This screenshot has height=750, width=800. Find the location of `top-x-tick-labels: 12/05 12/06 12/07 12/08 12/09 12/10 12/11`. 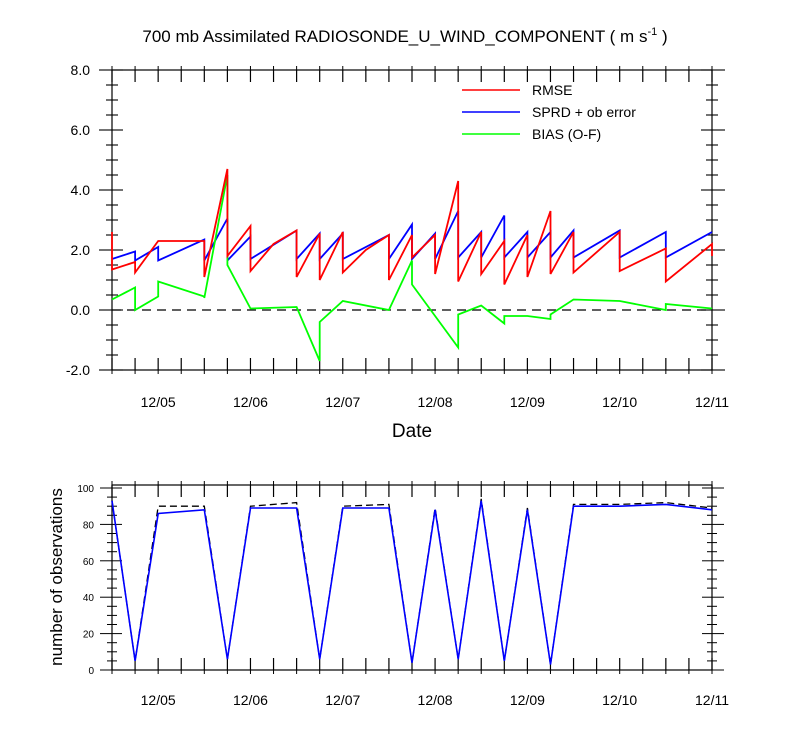

top-x-tick-labels: 12/05 12/06 12/07 12/08 12/09 12/10 12/11 is located at coordinates (435, 402).